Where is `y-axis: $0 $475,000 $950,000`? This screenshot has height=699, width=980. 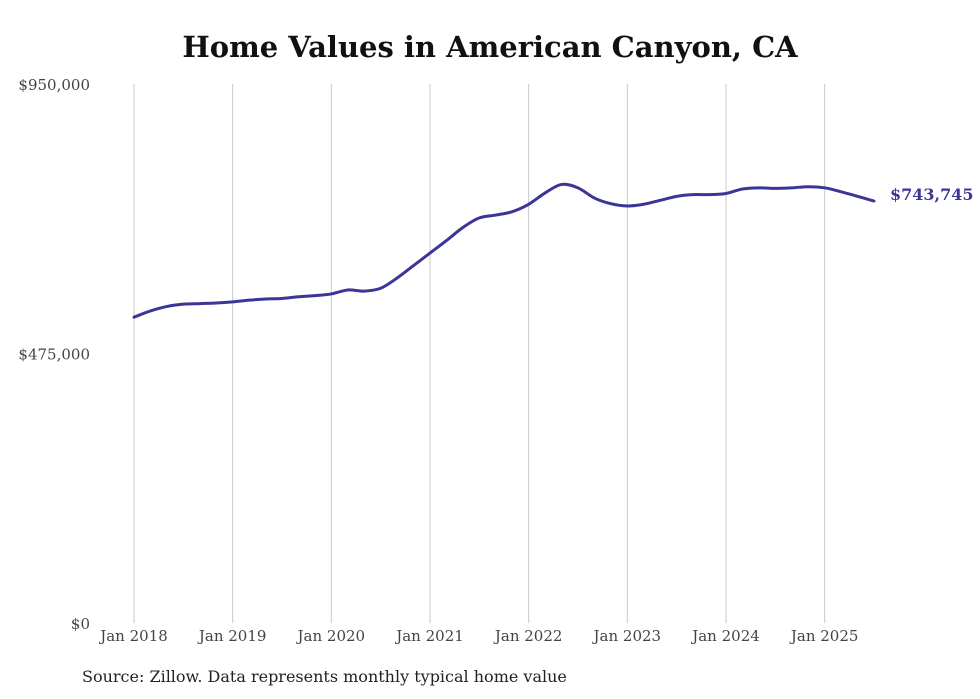 y-axis: $0 $475,000 $950,000 is located at coordinates (54, 354).